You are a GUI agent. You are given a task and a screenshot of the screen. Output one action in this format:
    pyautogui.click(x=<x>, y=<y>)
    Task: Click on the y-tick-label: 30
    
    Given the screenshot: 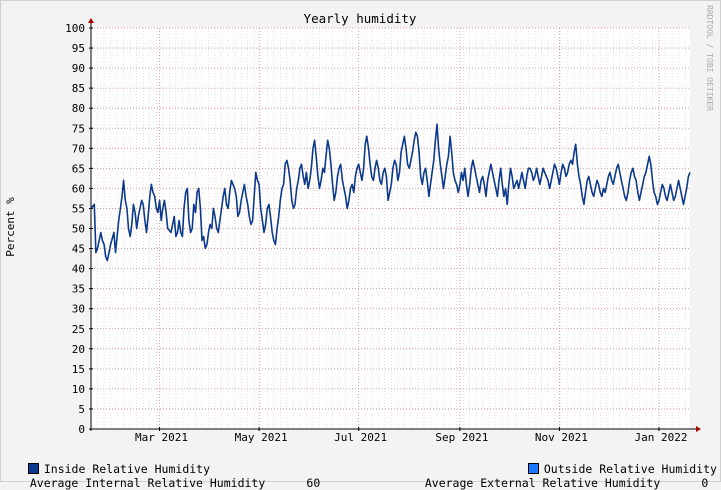 What is the action you would take?
    pyautogui.click(x=78, y=309)
    